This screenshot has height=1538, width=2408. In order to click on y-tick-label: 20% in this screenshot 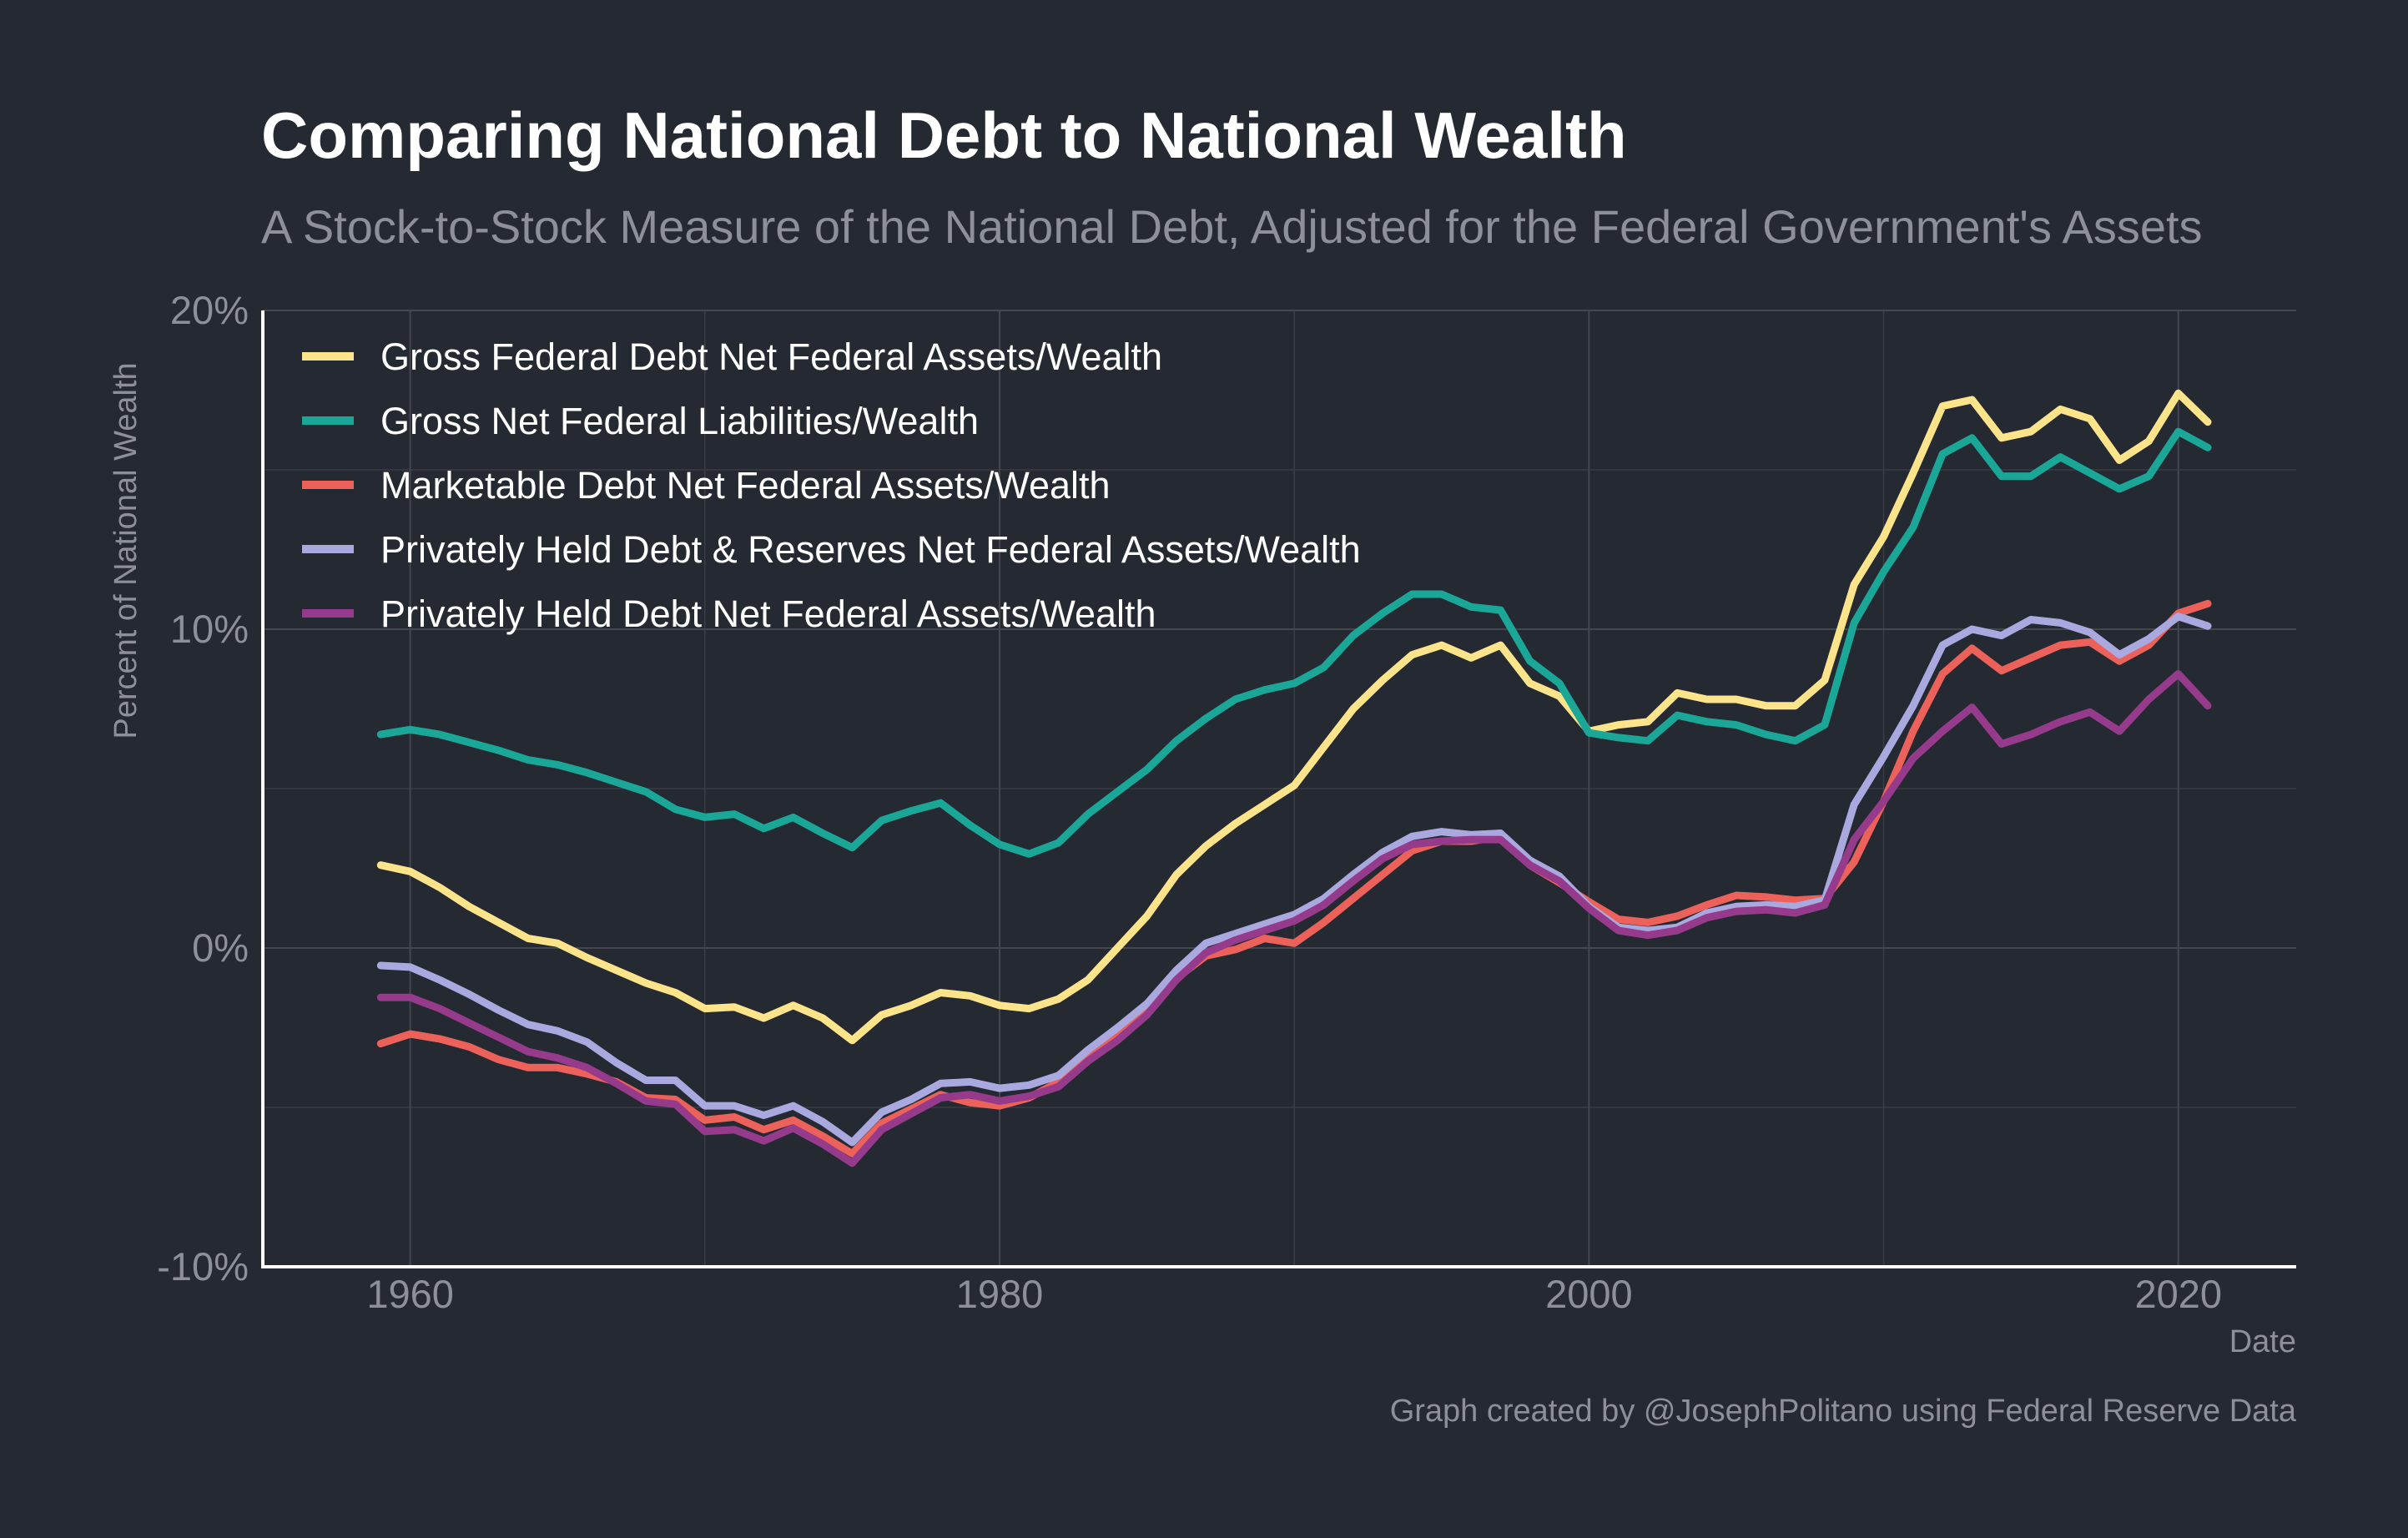, I will do `click(209, 310)`.